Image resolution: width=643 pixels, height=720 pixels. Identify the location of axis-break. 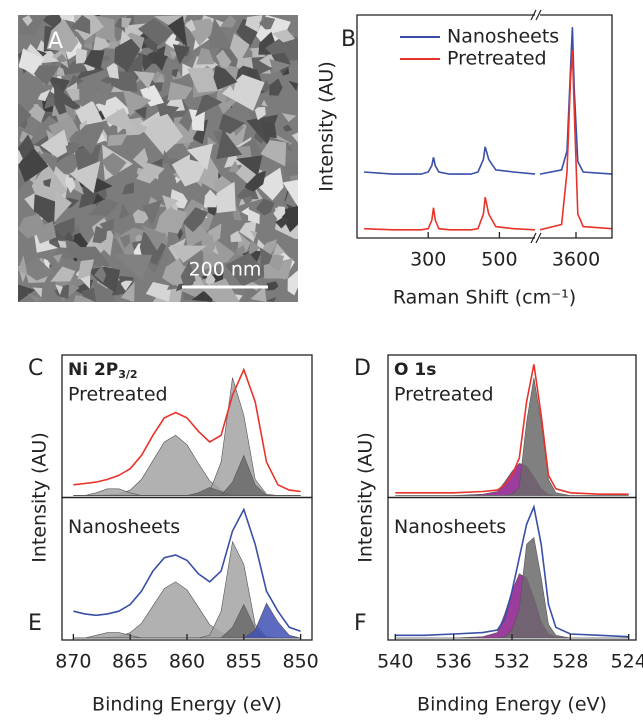
(536, 238).